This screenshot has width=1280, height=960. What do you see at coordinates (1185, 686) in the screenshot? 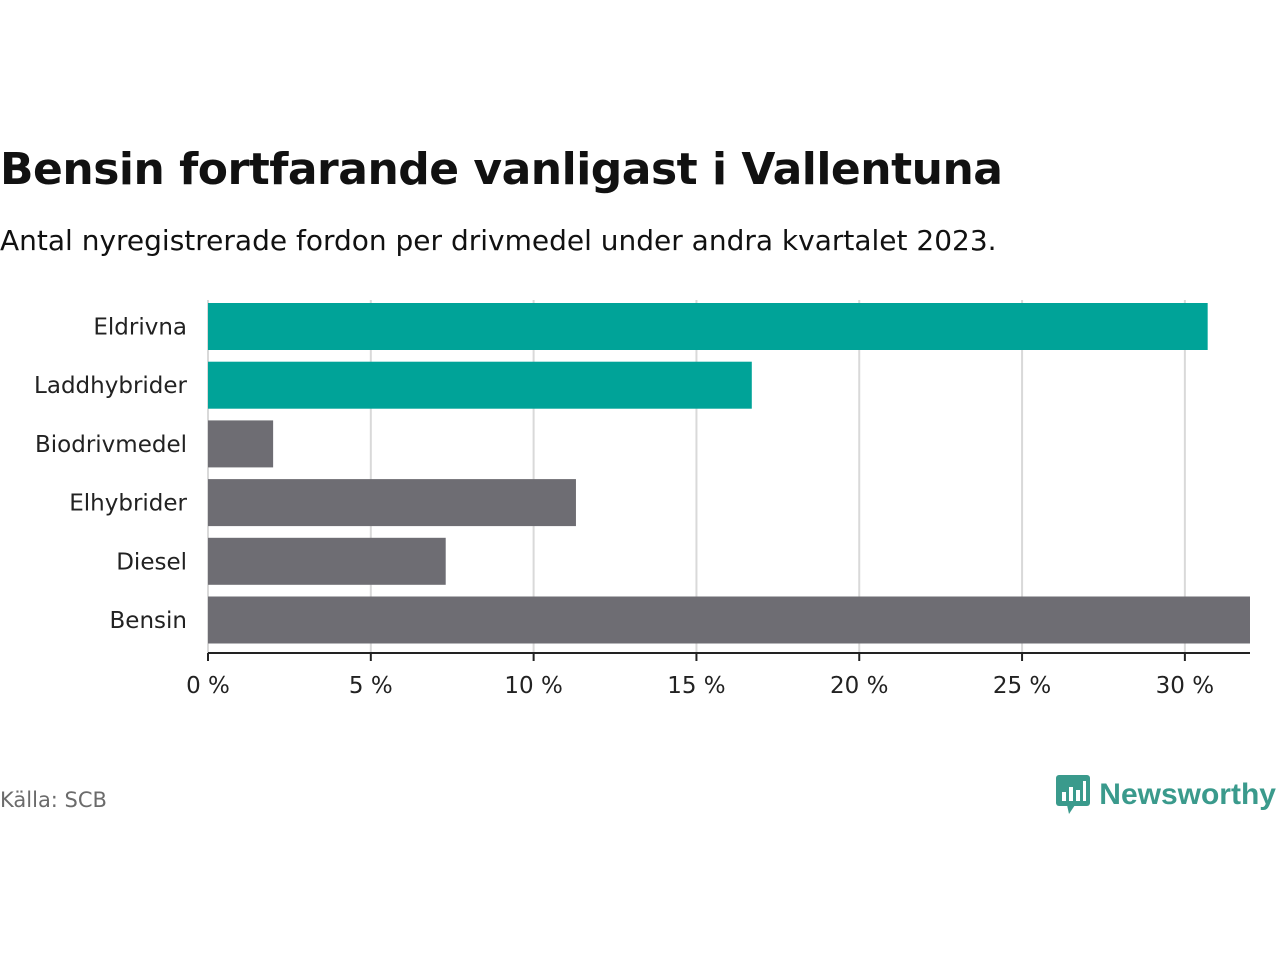
I see `x-tick-label: 30 %` at bounding box center [1185, 686].